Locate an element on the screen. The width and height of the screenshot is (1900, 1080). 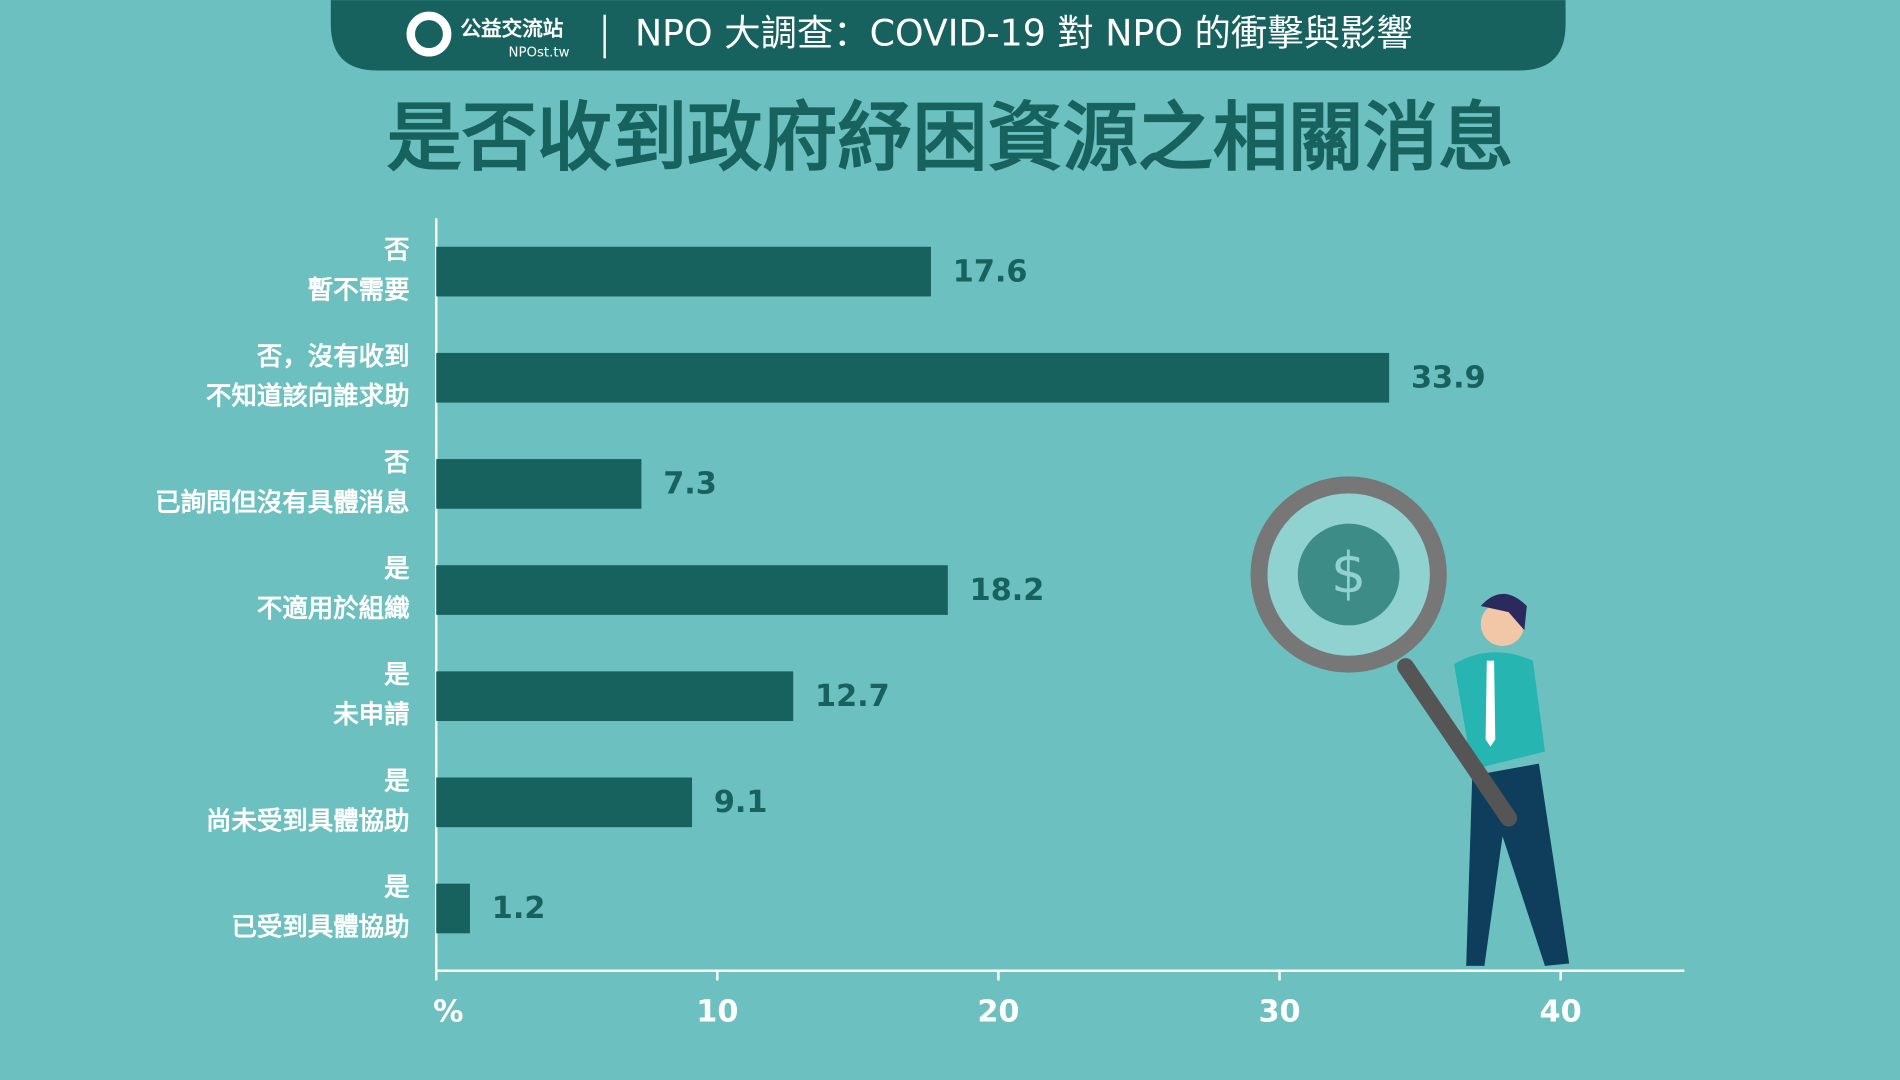
x-tick-label: 20 is located at coordinates (998, 1012).